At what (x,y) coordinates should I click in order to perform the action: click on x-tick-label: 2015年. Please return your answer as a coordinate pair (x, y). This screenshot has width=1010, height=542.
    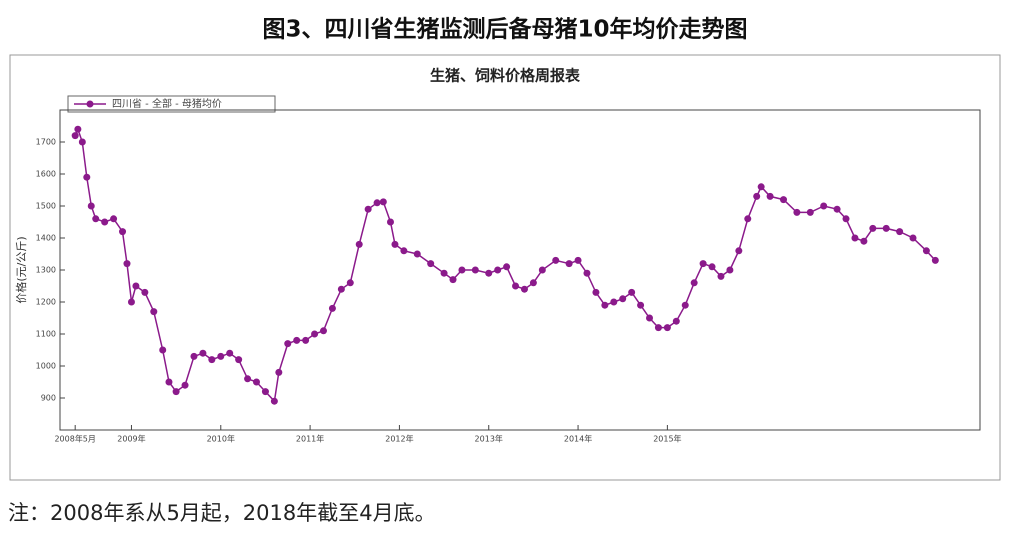
    Looking at the image, I should click on (667, 439).